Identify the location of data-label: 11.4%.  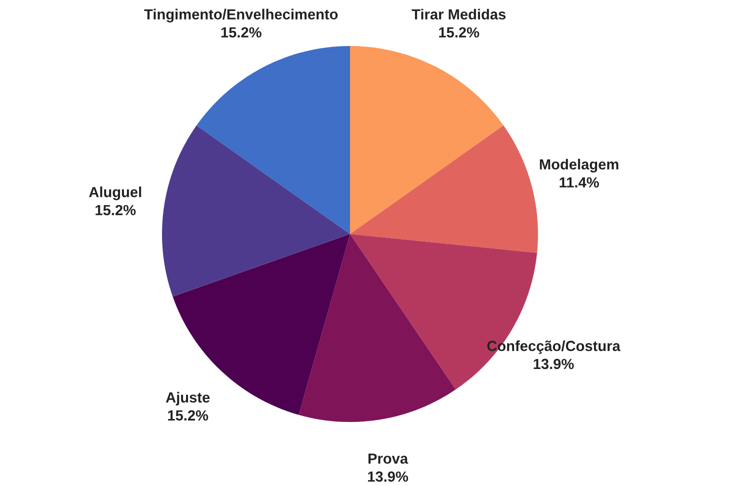
(579, 182).